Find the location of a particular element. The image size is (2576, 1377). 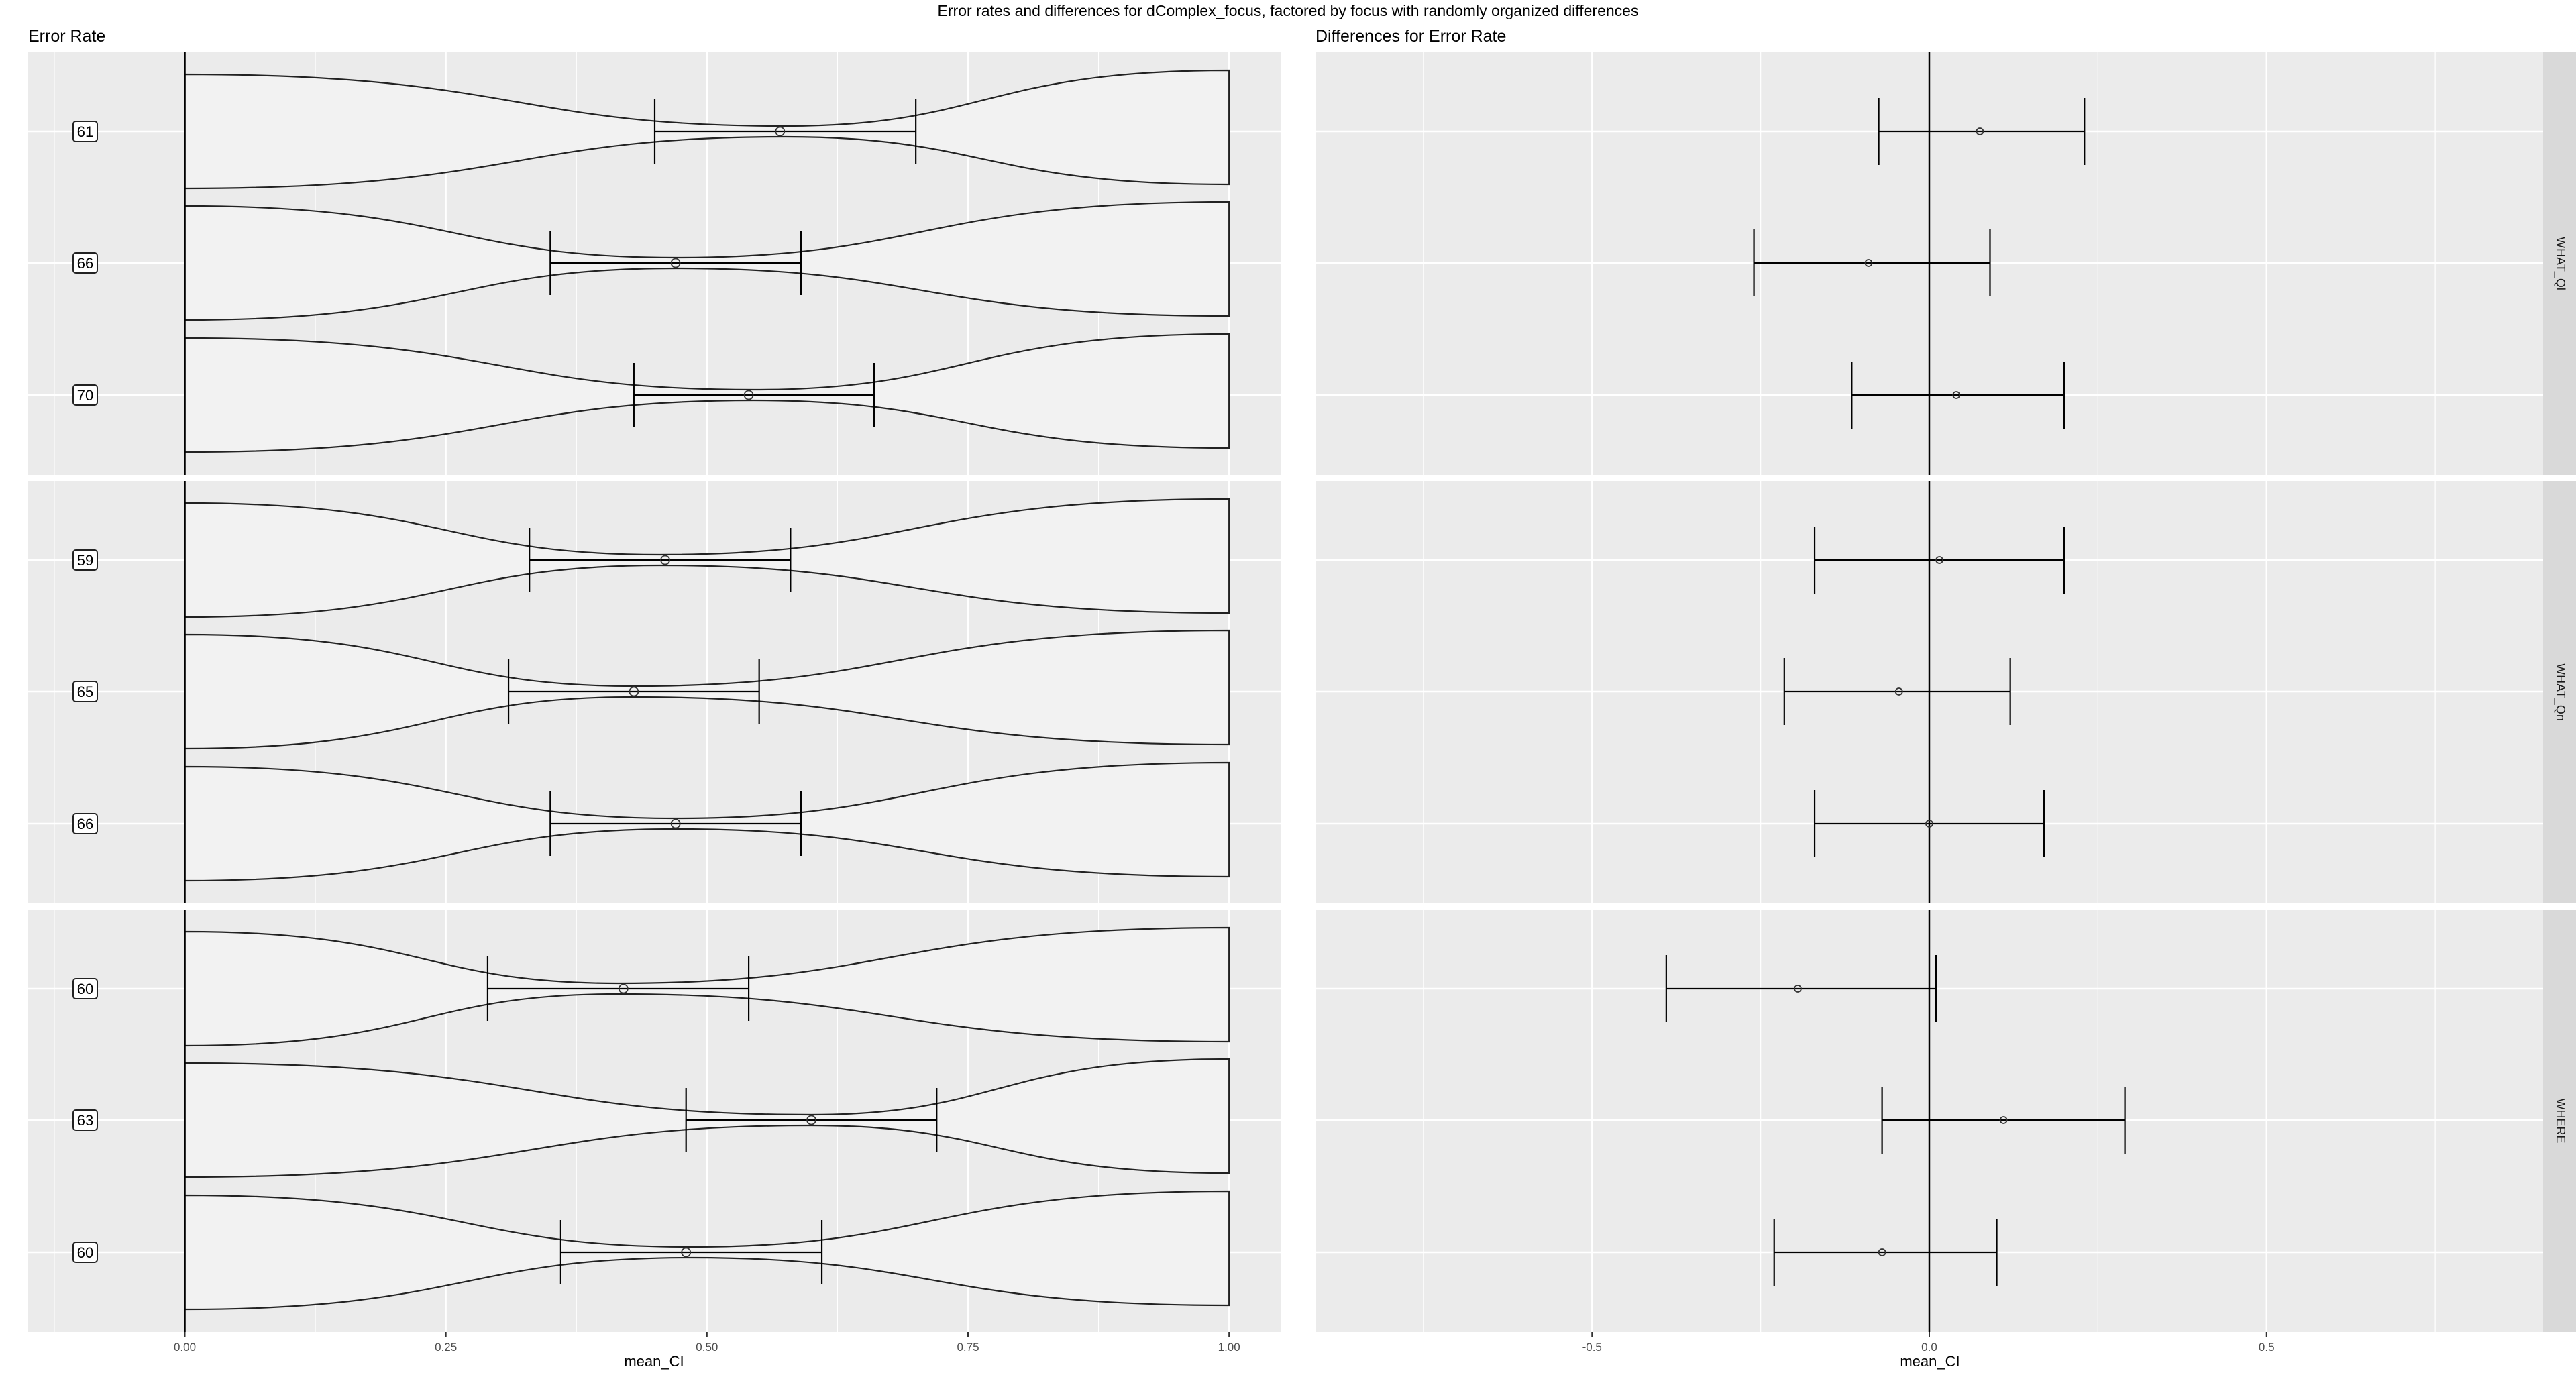

right-x-axis-label: mean_CI is located at coordinates (1930, 1361).